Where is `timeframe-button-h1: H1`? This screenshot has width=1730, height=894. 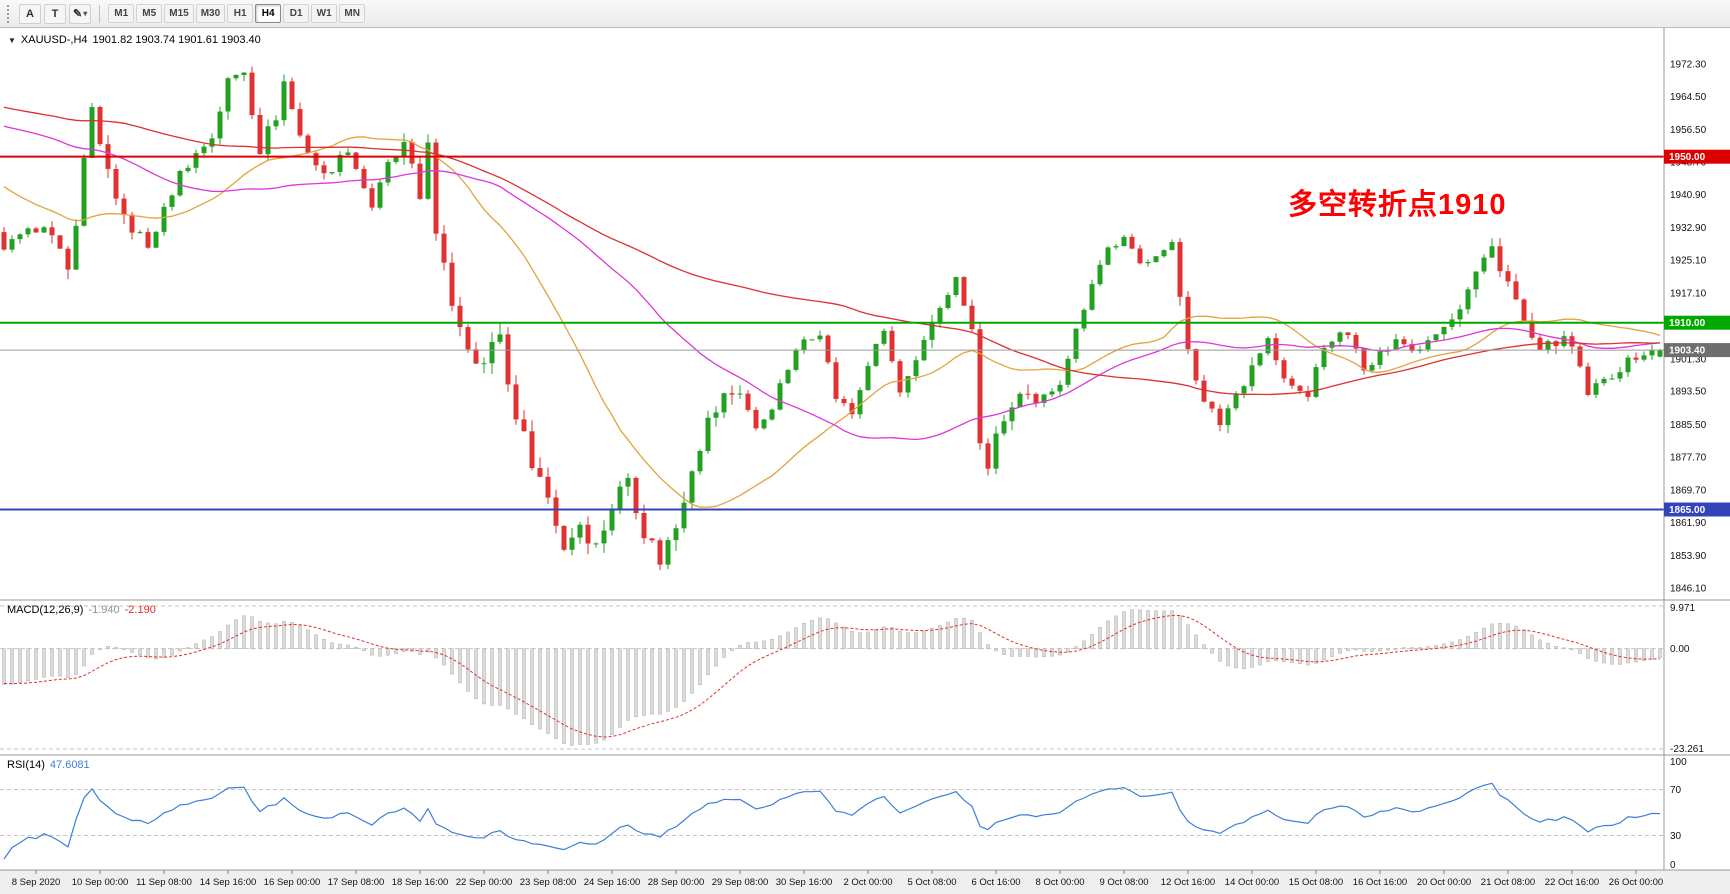
timeframe-button-h1: H1 is located at coordinates (240, 13).